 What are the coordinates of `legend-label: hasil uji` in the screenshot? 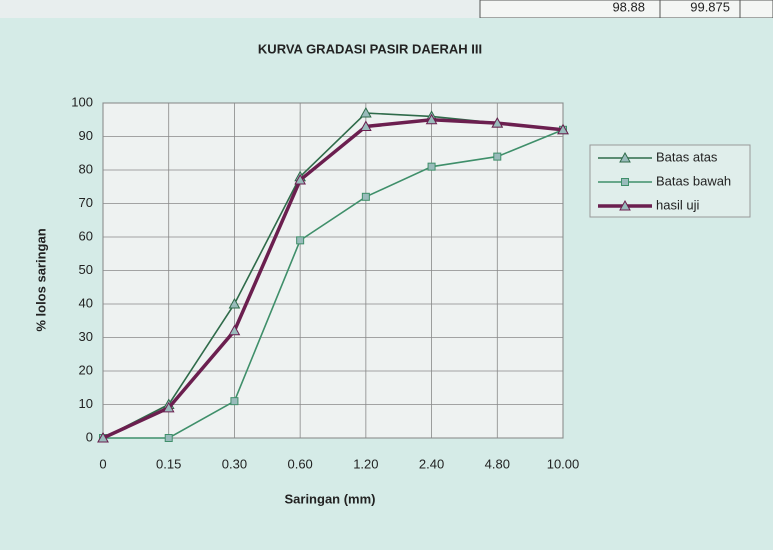 It's located at (677, 204).